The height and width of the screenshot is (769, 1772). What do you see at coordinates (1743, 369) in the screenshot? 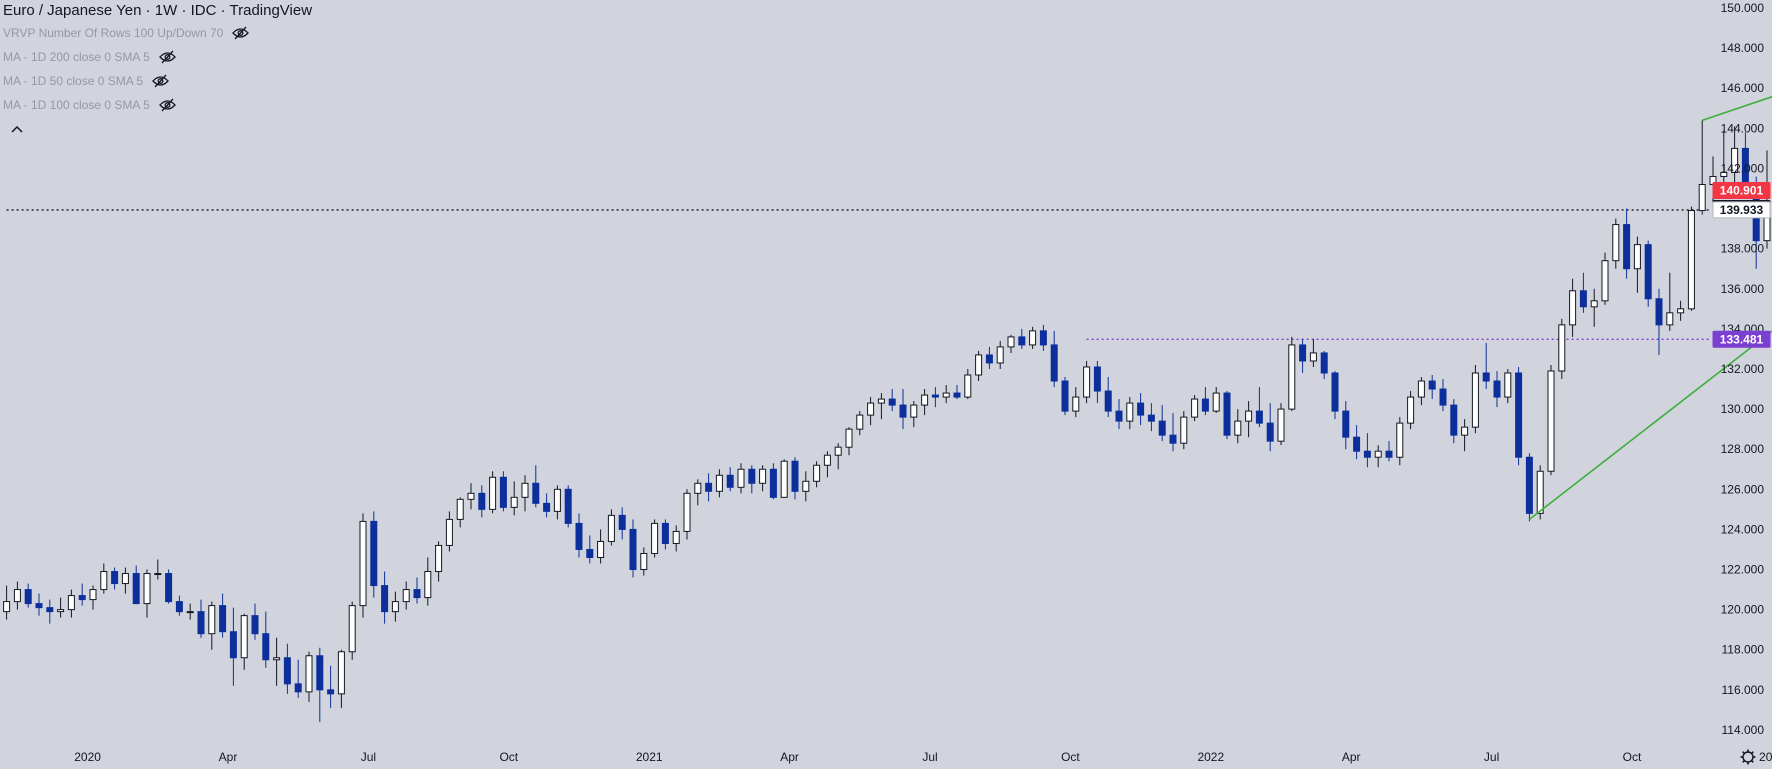
I see `y-tick-label: 132.000` at bounding box center [1743, 369].